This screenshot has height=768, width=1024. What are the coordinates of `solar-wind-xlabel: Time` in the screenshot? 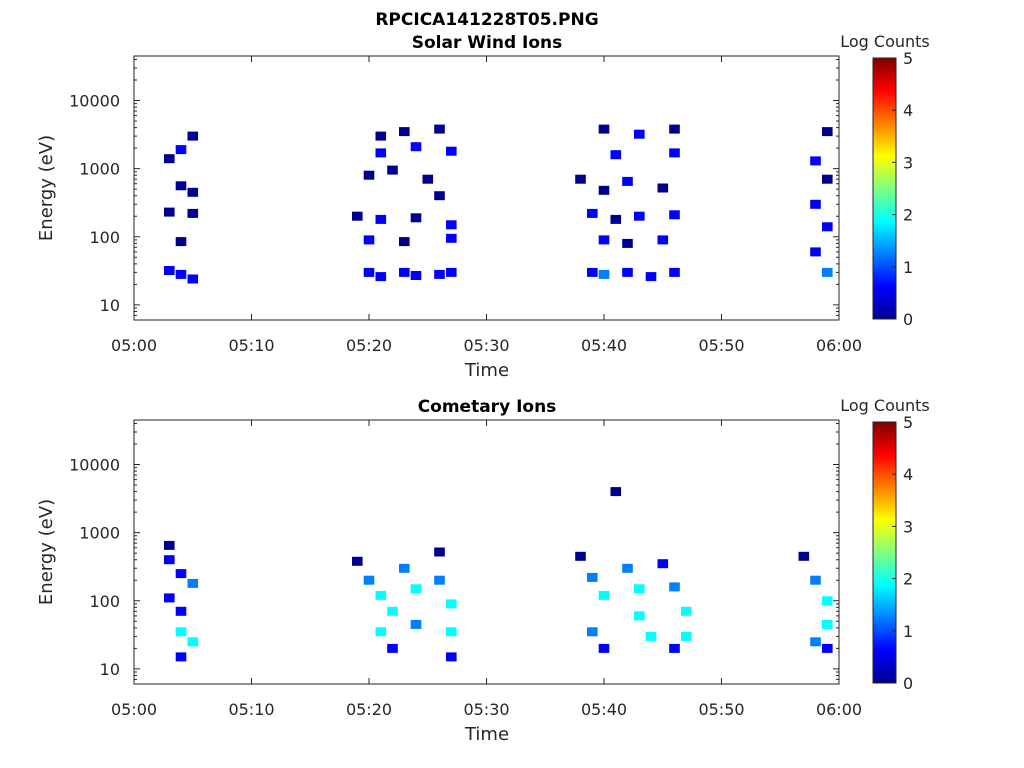 It's located at (486, 370).